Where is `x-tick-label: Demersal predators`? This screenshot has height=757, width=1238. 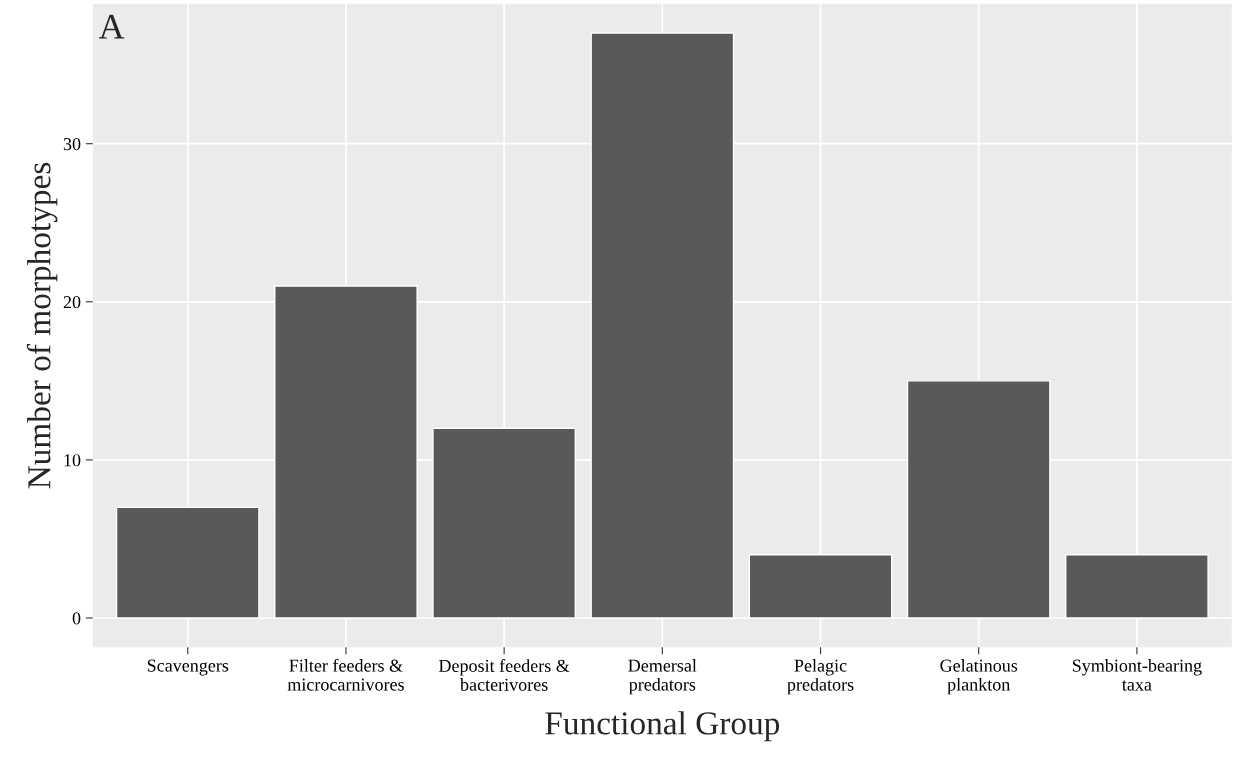
x-tick-label: Demersal predators is located at coordinates (662, 677).